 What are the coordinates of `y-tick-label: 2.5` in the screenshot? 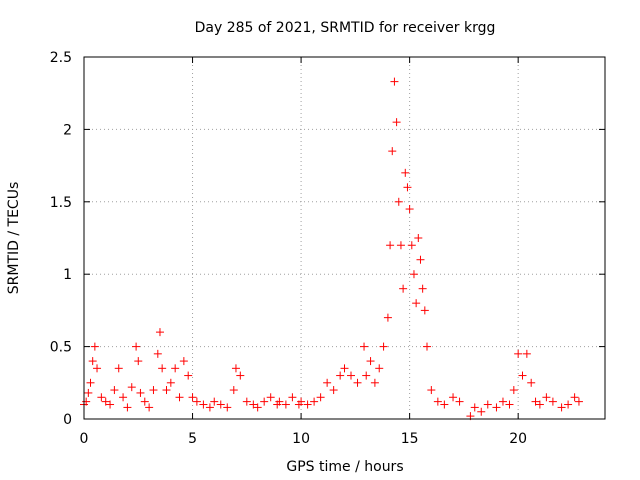 It's located at (61, 58).